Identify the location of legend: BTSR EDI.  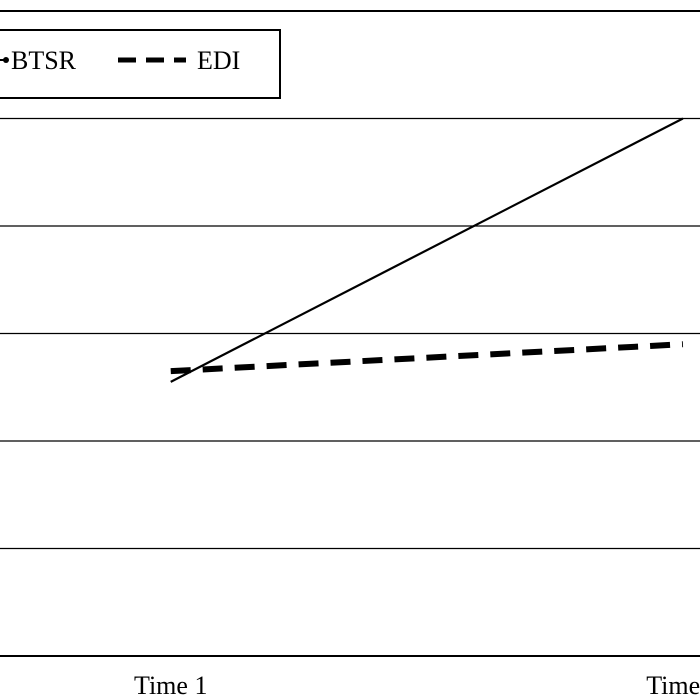
(140, 64).